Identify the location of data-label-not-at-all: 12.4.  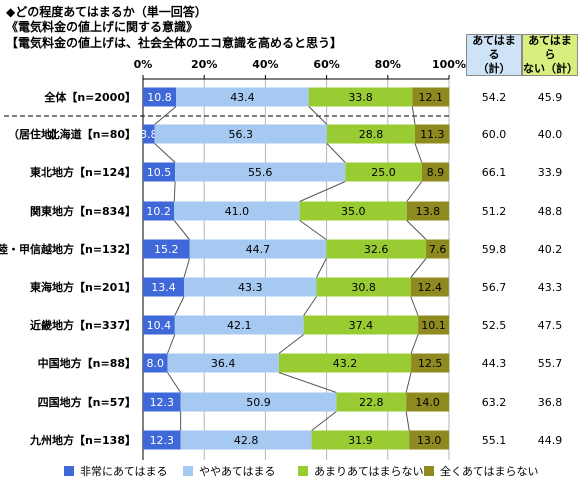
(429, 287).